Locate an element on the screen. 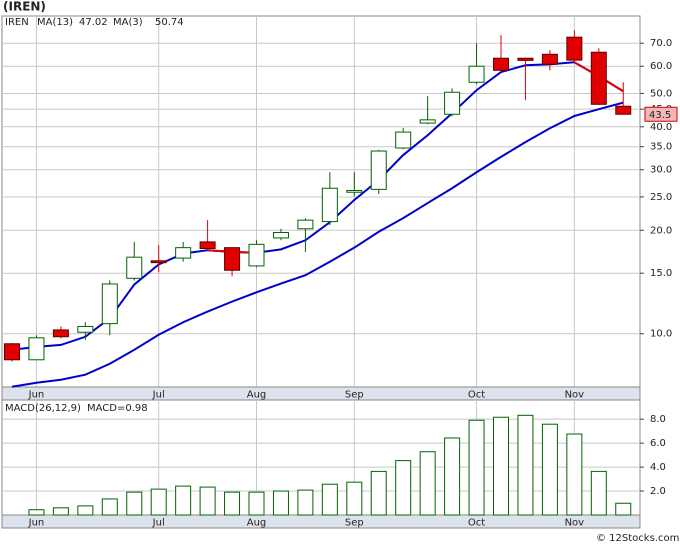  last-price-box is located at coordinates (661, 114).